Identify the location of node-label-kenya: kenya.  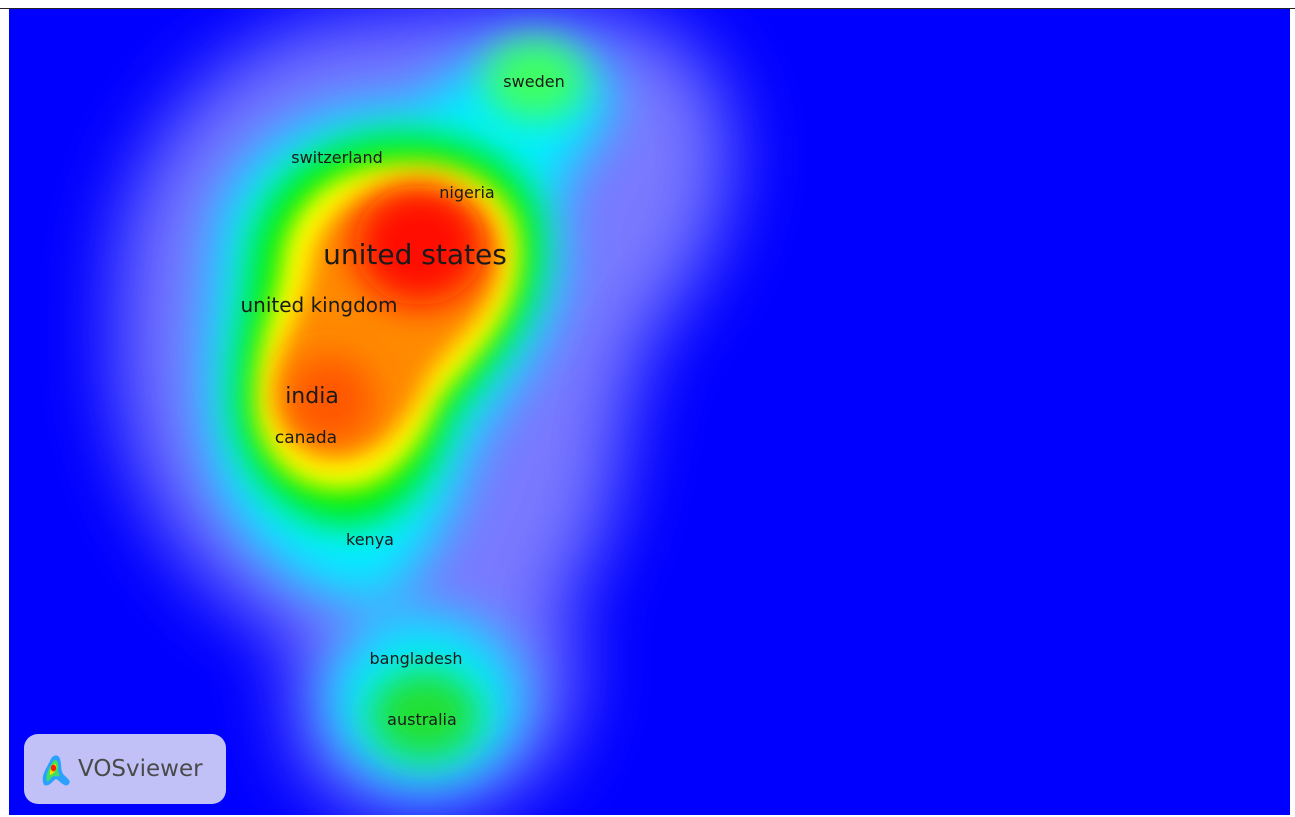
(370, 539).